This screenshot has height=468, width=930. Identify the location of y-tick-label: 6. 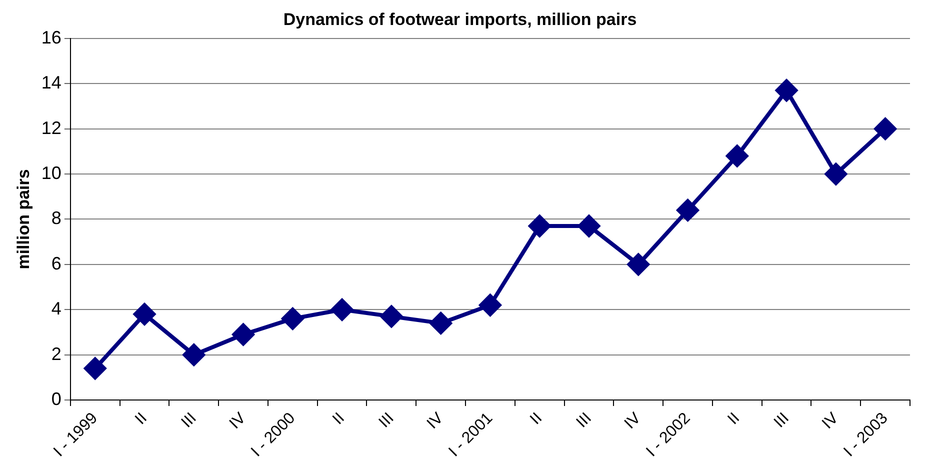
(56, 263).